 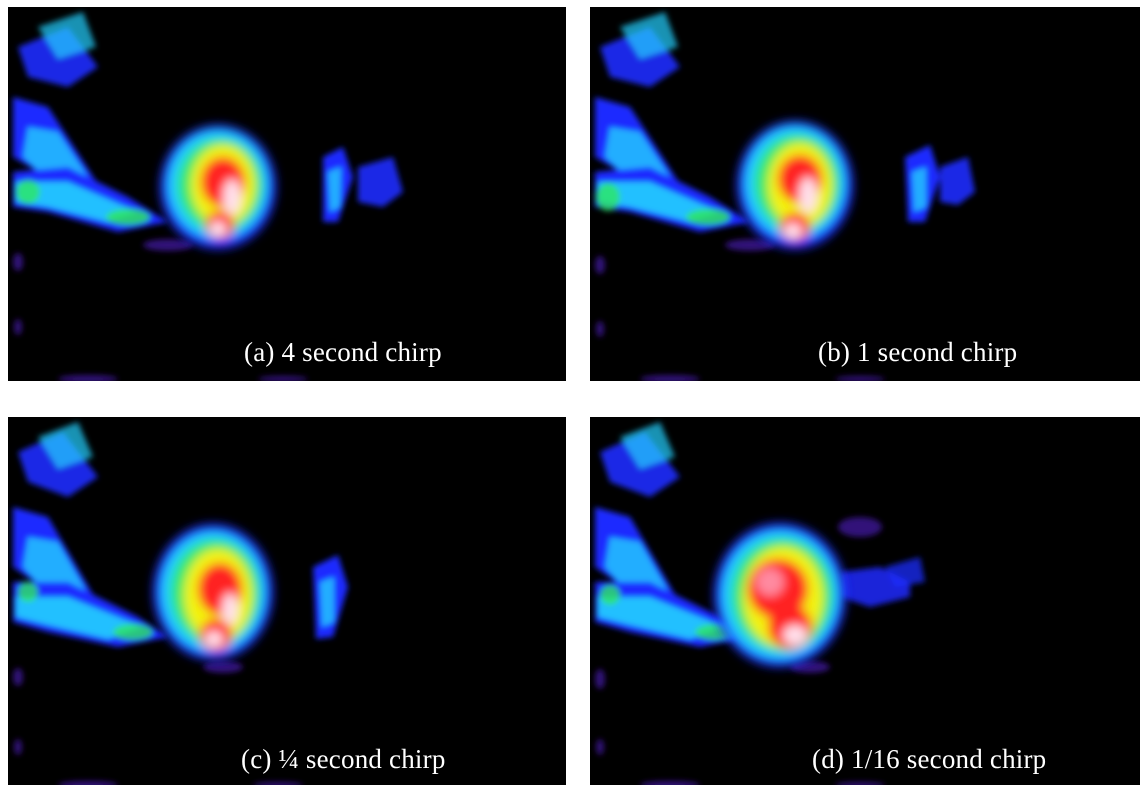 What do you see at coordinates (343, 759) in the screenshot?
I see `caption-c: (c) ¼ second chirp` at bounding box center [343, 759].